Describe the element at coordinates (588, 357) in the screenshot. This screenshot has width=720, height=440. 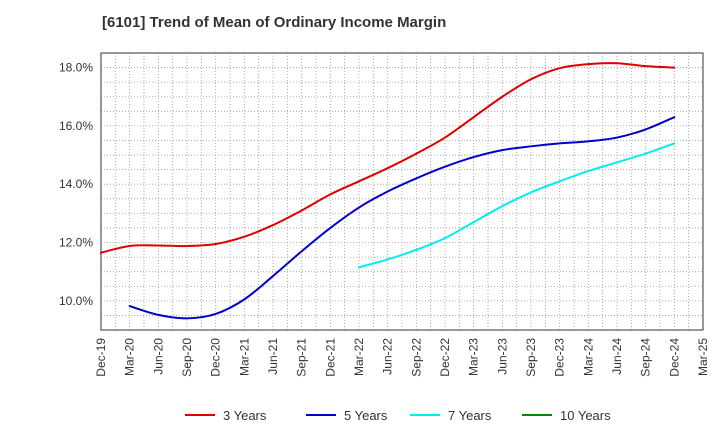
I see `x-tick-label: Mar-24` at that location.